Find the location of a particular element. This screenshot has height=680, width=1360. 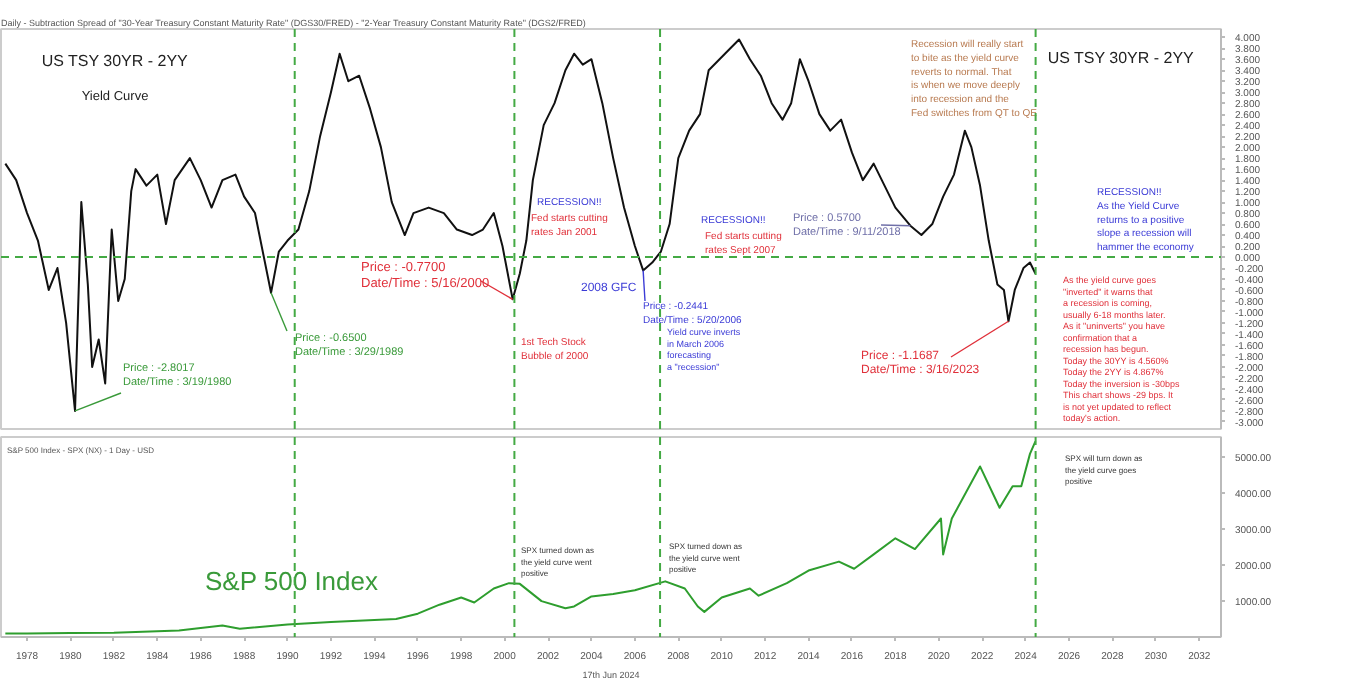

annotation: US TSY 30YR - 2YY is located at coordinates (1121, 58).